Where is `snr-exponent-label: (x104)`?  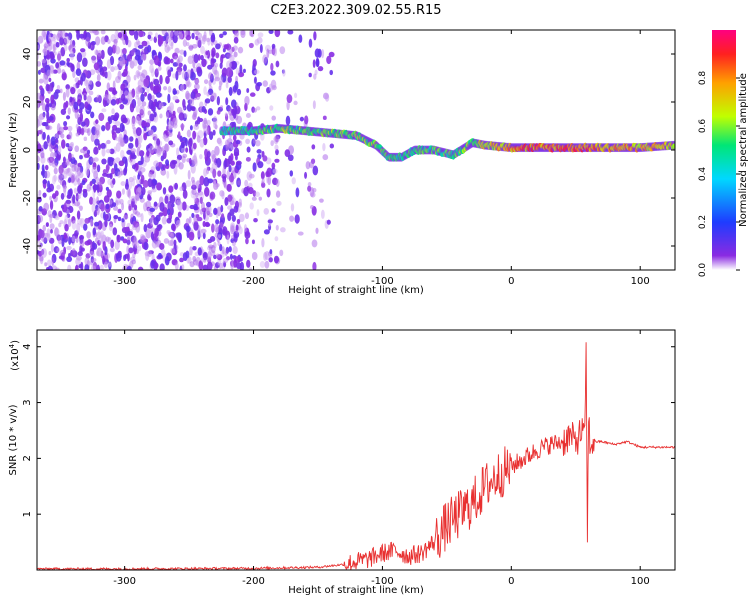
snr-exponent-label: (x104) is located at coordinates (14, 355).